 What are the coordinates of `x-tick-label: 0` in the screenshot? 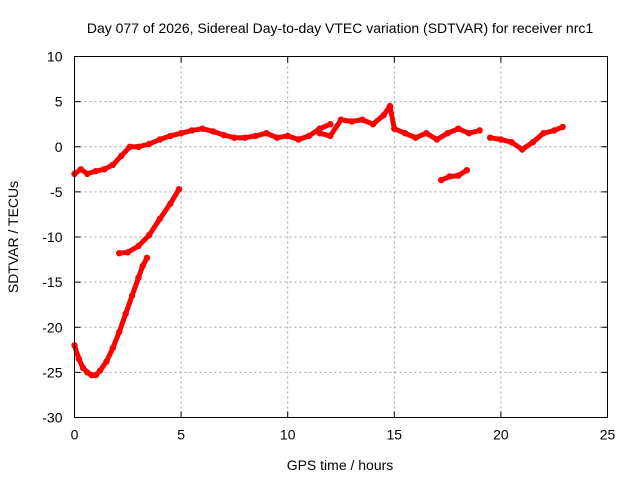 It's located at (75, 435).